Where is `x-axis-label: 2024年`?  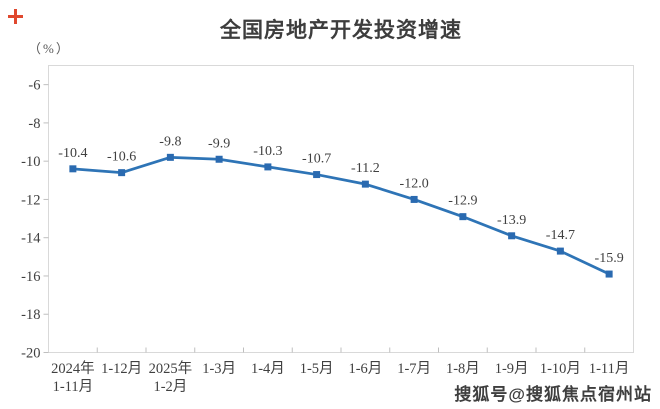 x-axis-label: 2024年 is located at coordinates (73, 368).